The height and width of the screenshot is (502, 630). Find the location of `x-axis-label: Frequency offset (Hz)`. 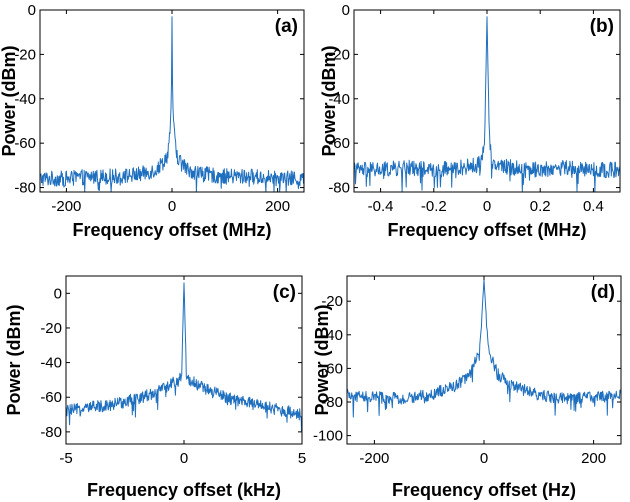

x-axis-label: Frequency offset (Hz) is located at coordinates (484, 490).